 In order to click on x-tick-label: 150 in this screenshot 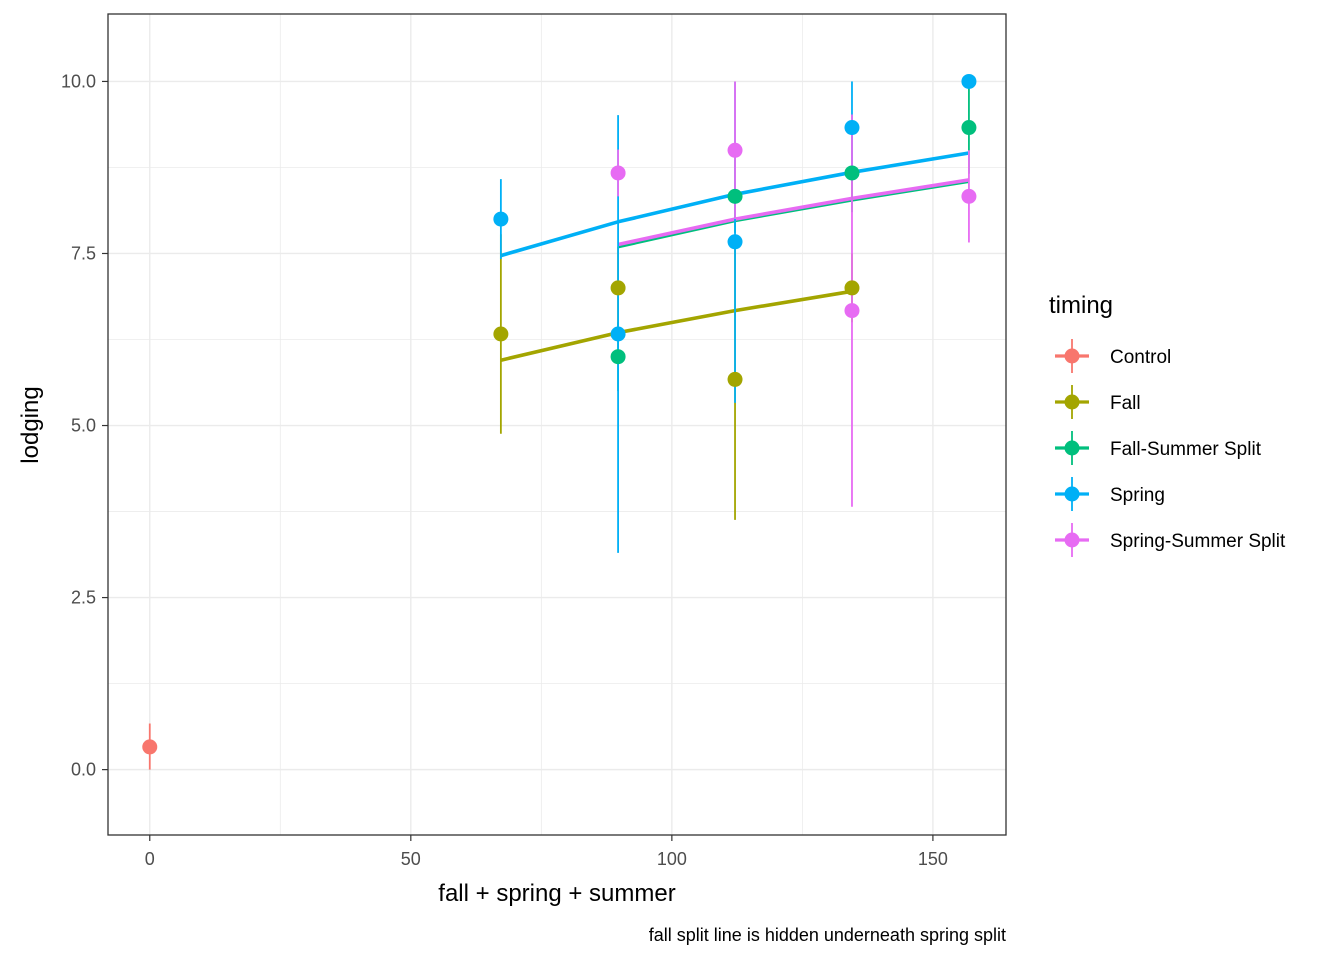, I will do `click(933, 859)`.